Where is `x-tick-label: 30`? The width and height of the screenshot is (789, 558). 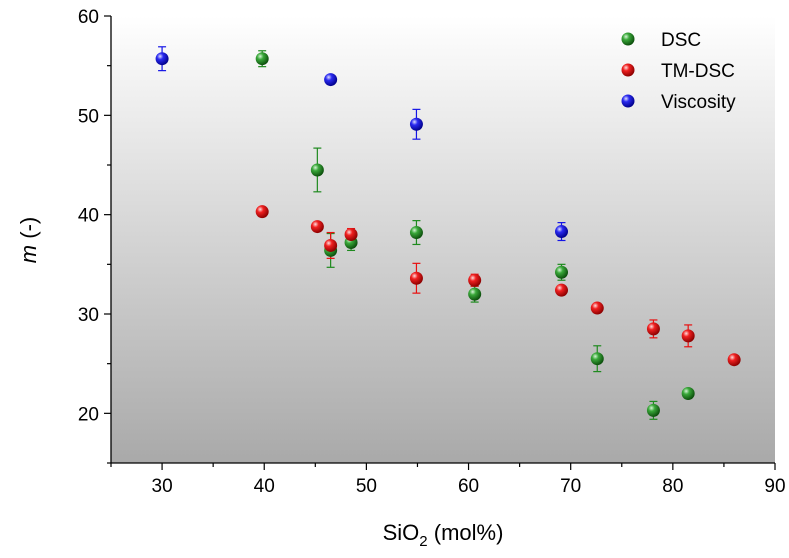
x-tick-label: 30 is located at coordinates (162, 486).